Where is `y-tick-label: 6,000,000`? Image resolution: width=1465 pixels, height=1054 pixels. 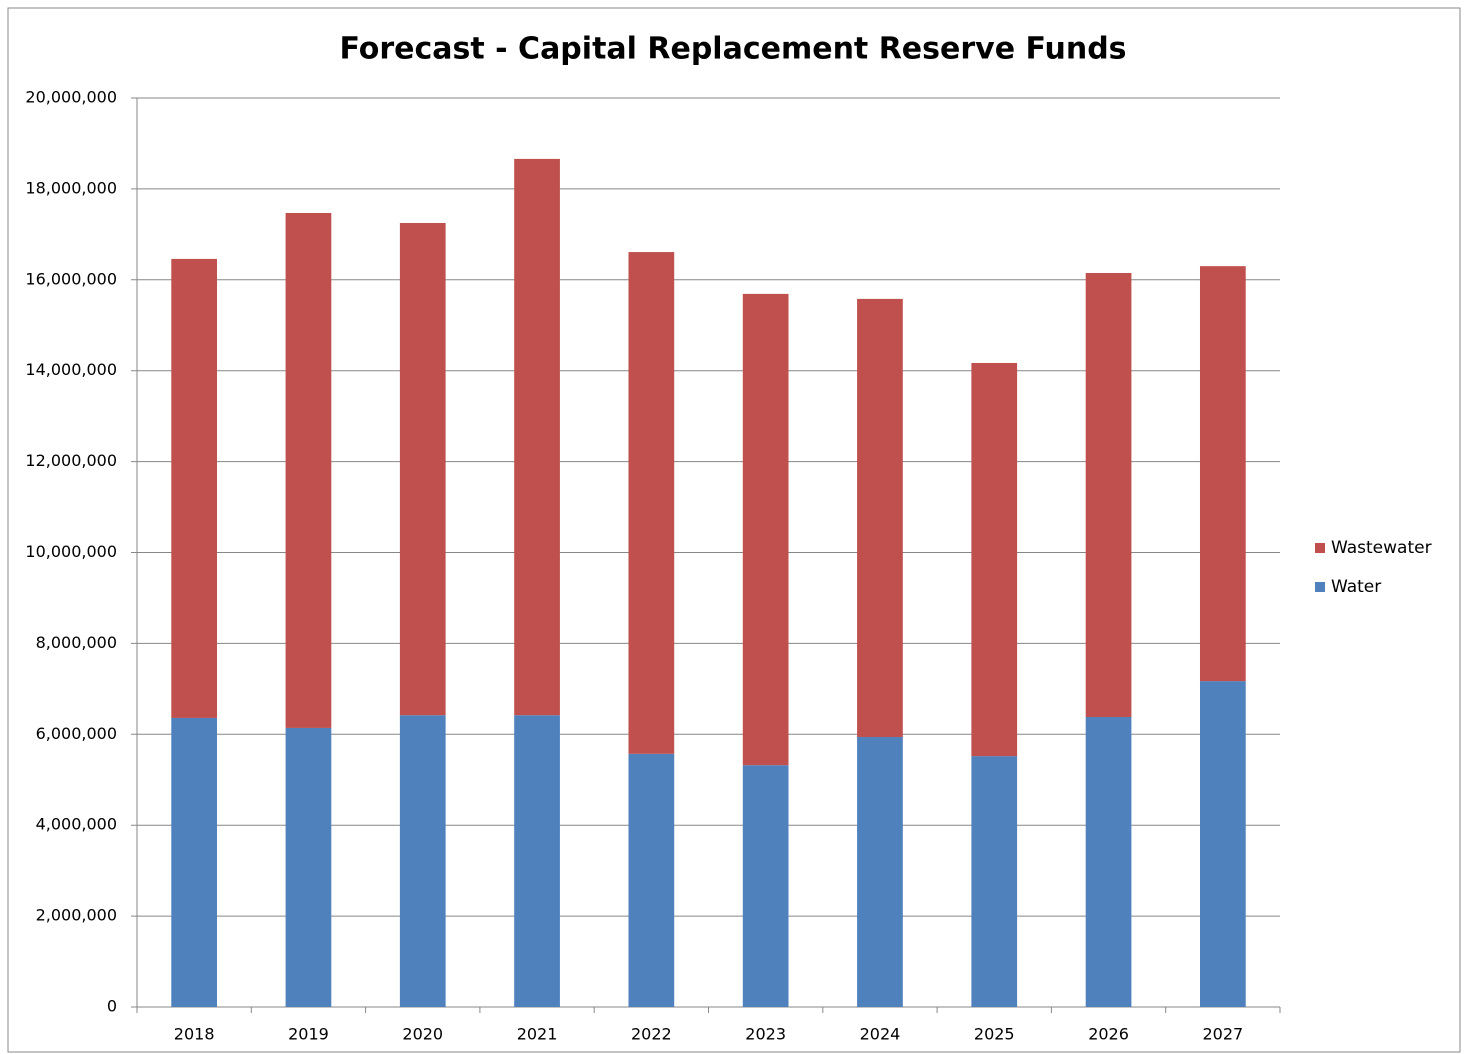 y-tick-label: 6,000,000 is located at coordinates (76, 733).